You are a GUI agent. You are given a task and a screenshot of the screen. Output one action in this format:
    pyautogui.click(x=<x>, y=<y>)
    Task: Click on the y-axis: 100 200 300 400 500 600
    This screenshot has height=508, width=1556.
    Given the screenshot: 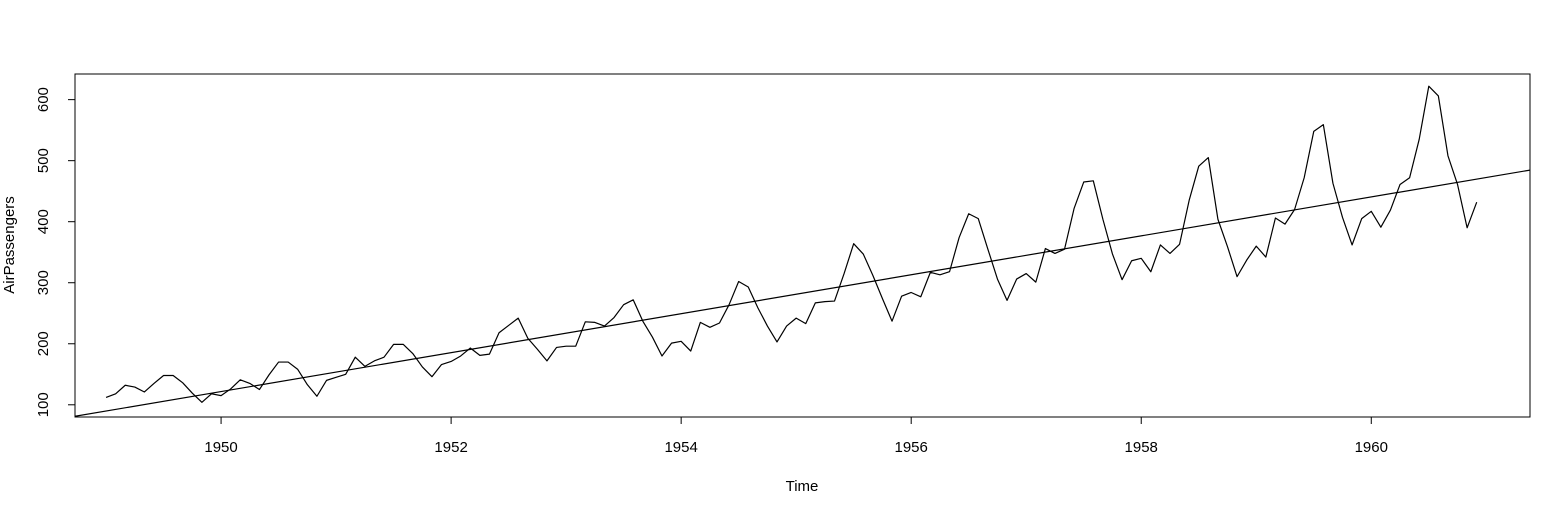 What is the action you would take?
    pyautogui.click(x=55, y=252)
    